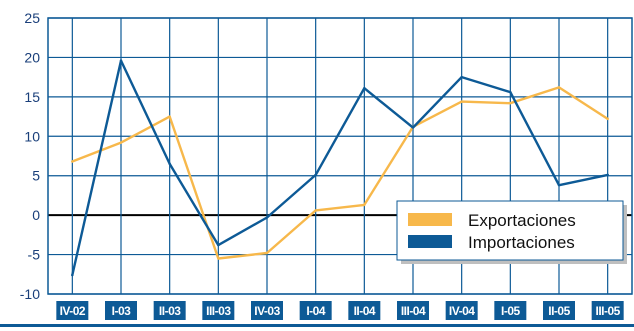  What do you see at coordinates (30, 156) in the screenshot?
I see `y-axis-ticks: 25 20 15 10 5 0 -5 -10` at bounding box center [30, 156].